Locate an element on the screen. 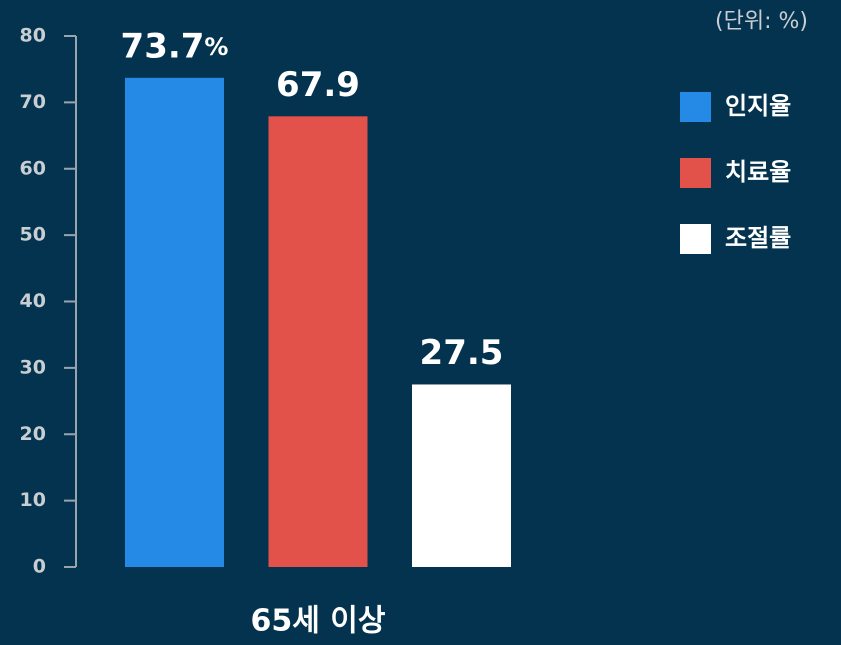  y-tick-label: 40 is located at coordinates (33, 301).